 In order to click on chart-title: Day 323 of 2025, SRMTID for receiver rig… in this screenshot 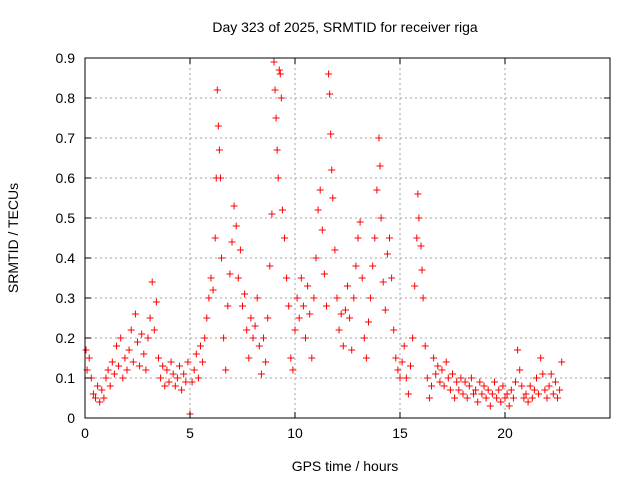, I will do `click(345, 27)`.